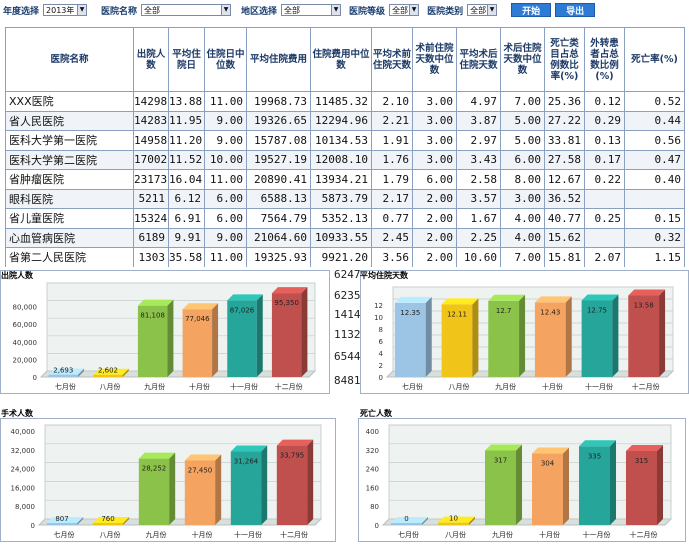  I want to click on bar-value-label: 12.7, so click(504, 311).